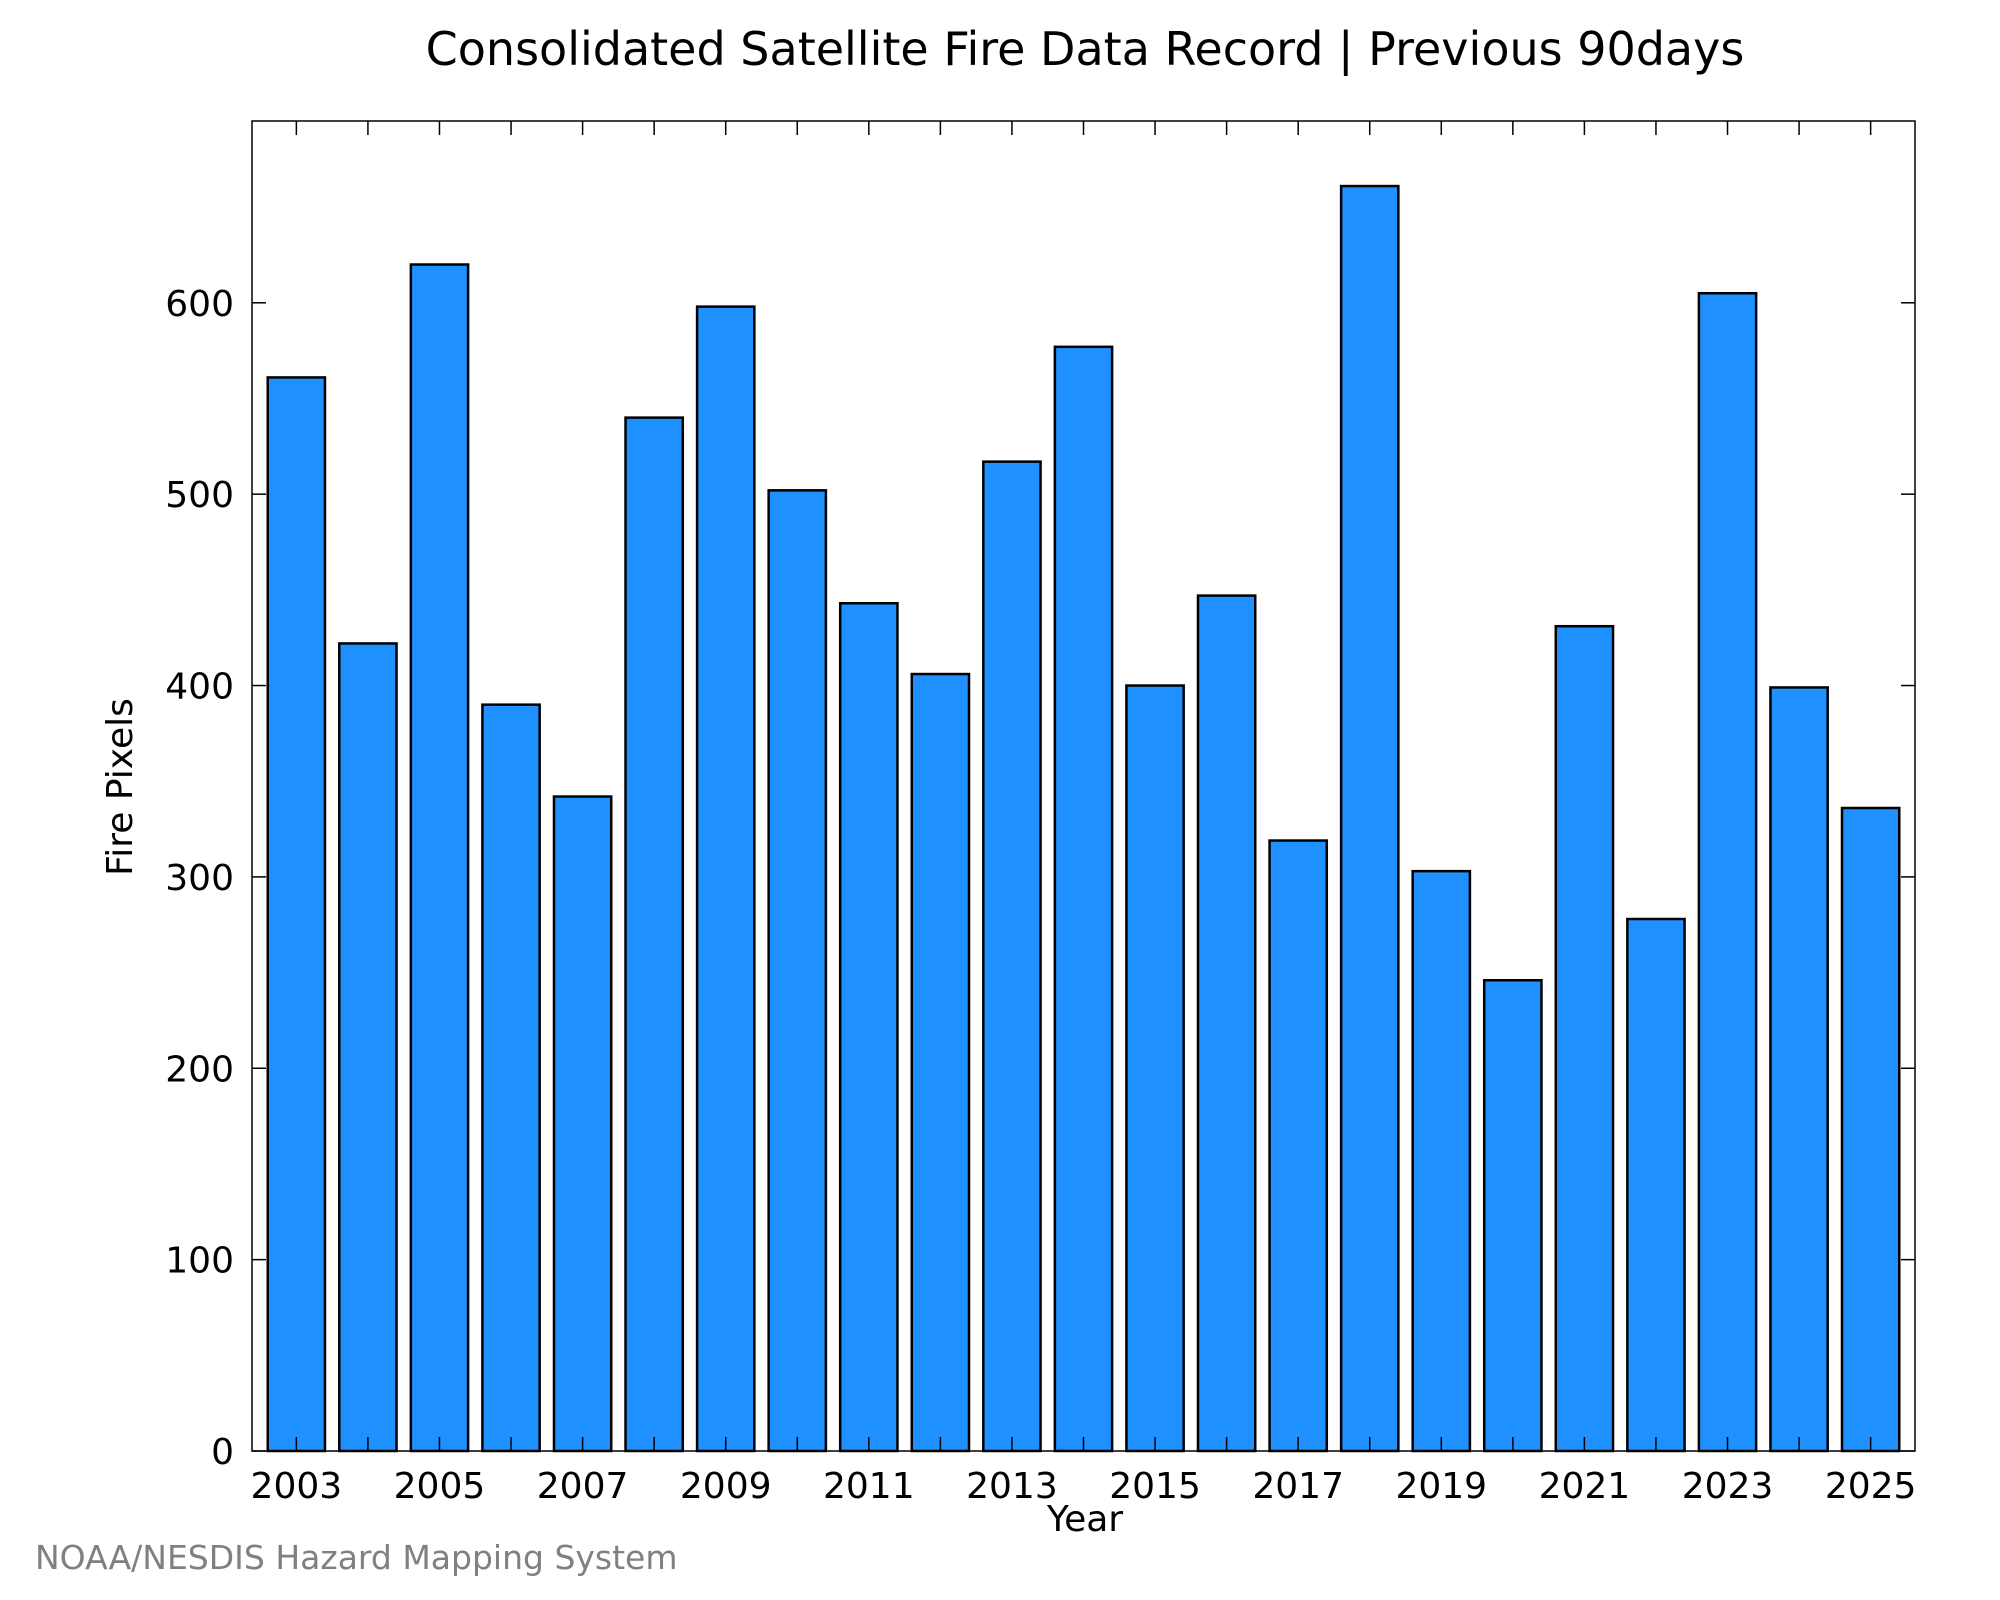 This screenshot has width=2000, height=1600. Describe the element at coordinates (222, 1452) in the screenshot. I see `y-tick-label-0: 0` at that location.